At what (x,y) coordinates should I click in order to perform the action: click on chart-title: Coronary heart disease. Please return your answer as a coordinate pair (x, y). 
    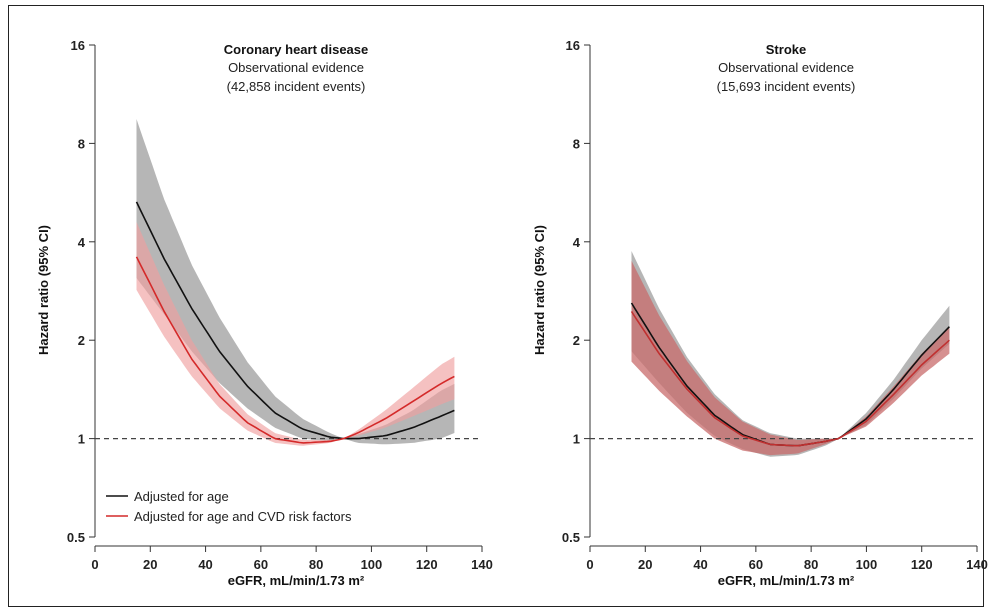
    Looking at the image, I should click on (296, 49).